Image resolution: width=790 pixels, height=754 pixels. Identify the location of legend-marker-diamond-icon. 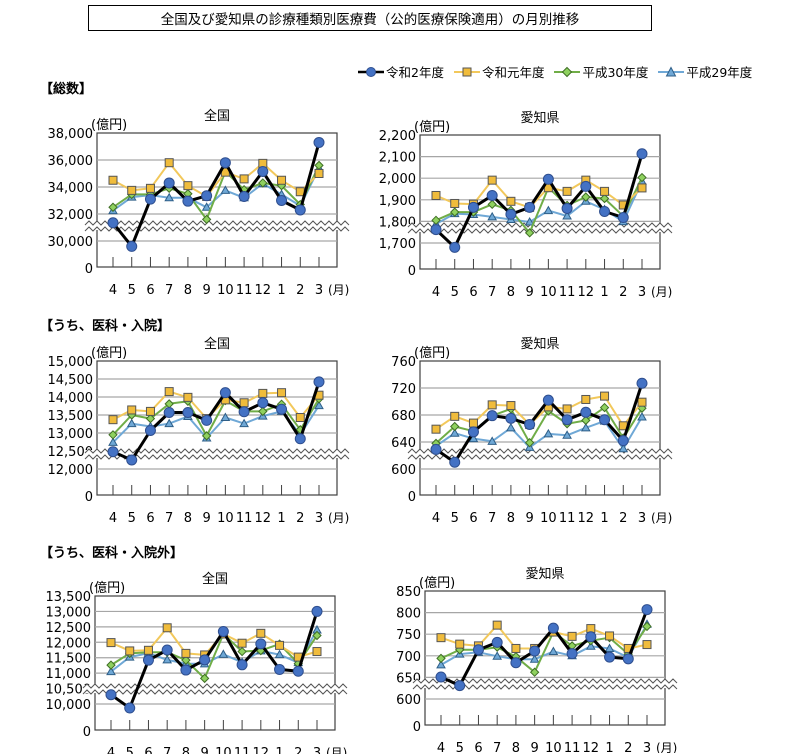
(567, 71).